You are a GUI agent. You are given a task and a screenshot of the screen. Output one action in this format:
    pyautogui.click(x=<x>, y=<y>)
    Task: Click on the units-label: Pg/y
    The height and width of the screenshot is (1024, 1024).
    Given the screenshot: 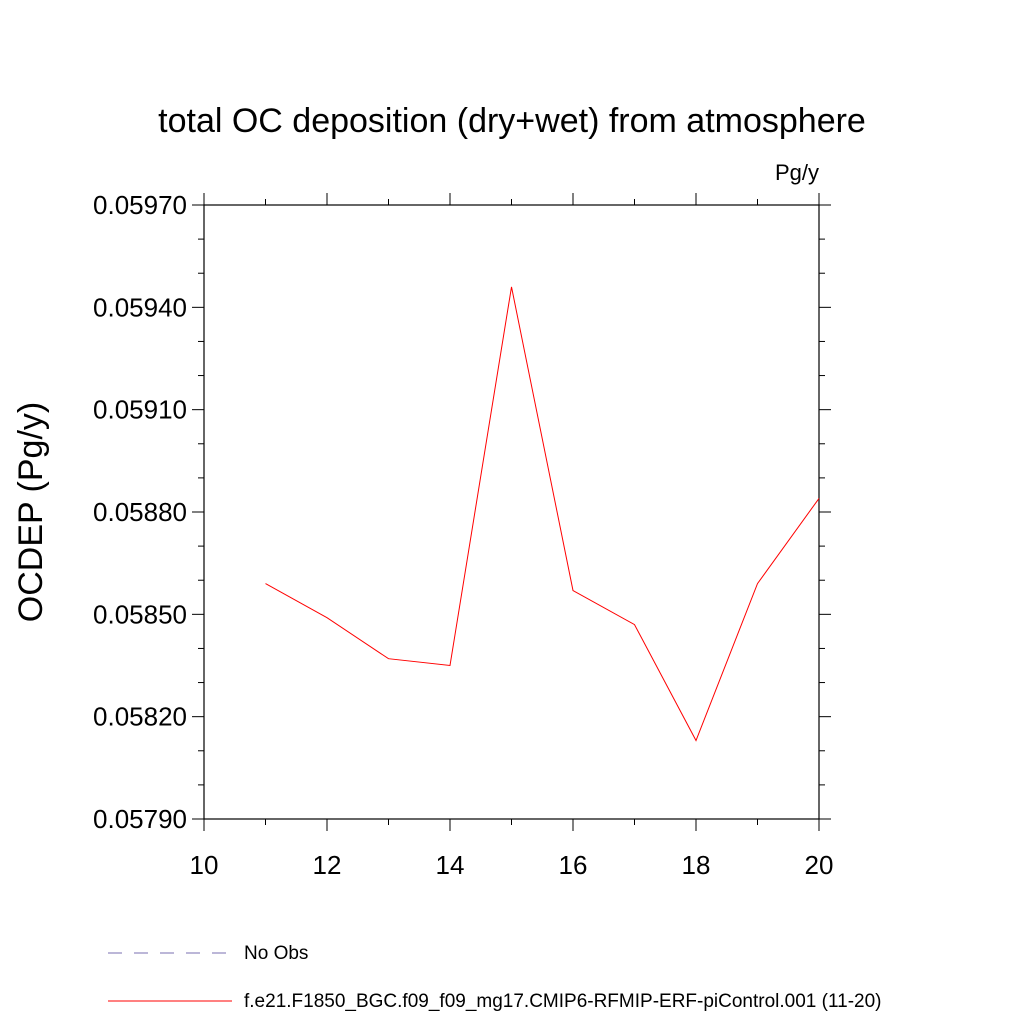 What is the action you would take?
    pyautogui.click(x=797, y=172)
    